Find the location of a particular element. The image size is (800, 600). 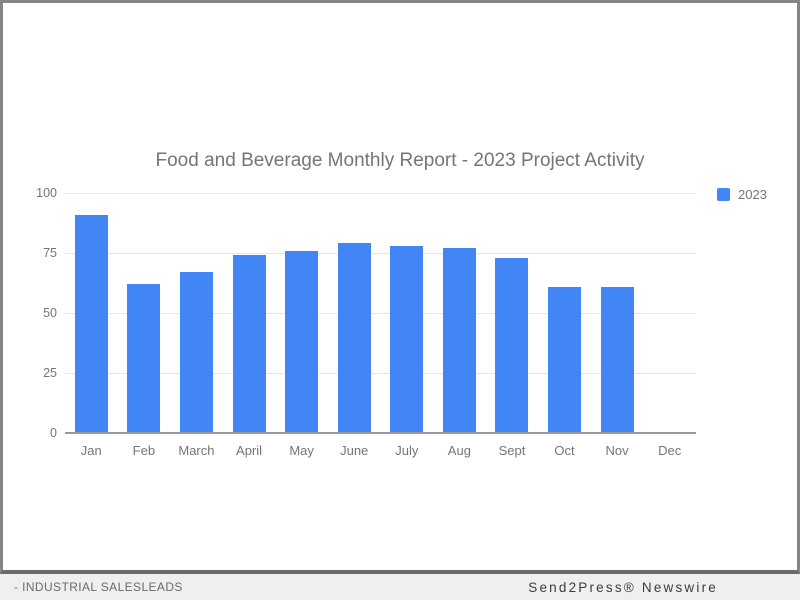

x-axis-label-july: July is located at coordinates (407, 450).